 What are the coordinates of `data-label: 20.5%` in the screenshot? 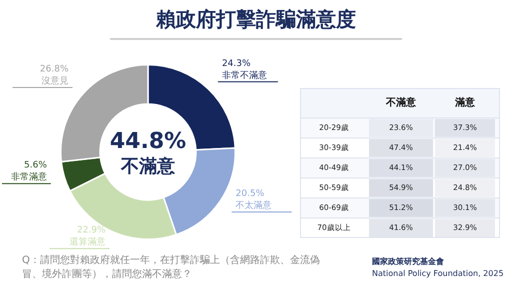 It's located at (250, 193).